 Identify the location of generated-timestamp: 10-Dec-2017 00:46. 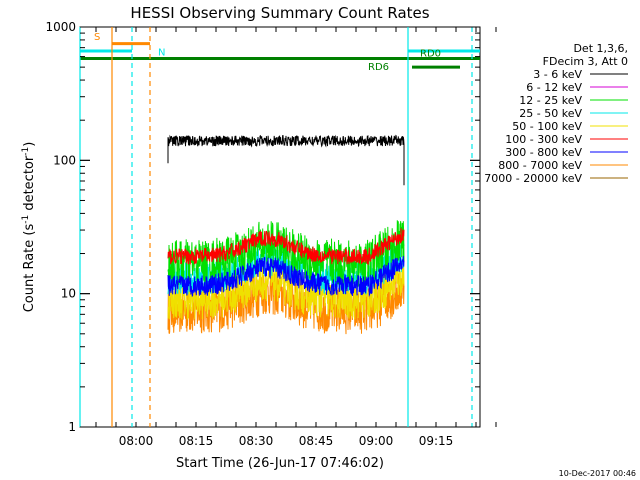
(597, 473).